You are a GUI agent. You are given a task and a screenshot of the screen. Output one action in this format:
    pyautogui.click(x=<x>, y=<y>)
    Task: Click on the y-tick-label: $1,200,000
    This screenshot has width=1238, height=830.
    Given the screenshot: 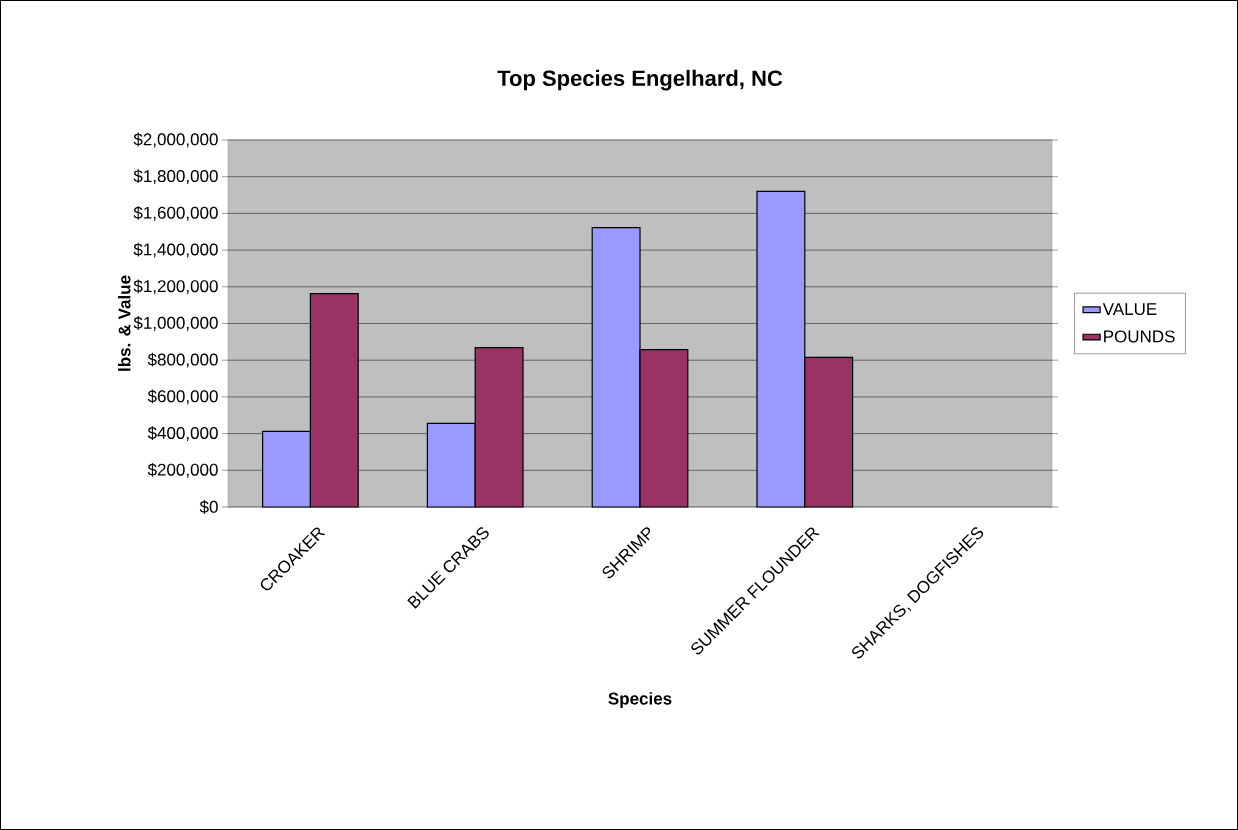 What is the action you would take?
    pyautogui.click(x=175, y=287)
    